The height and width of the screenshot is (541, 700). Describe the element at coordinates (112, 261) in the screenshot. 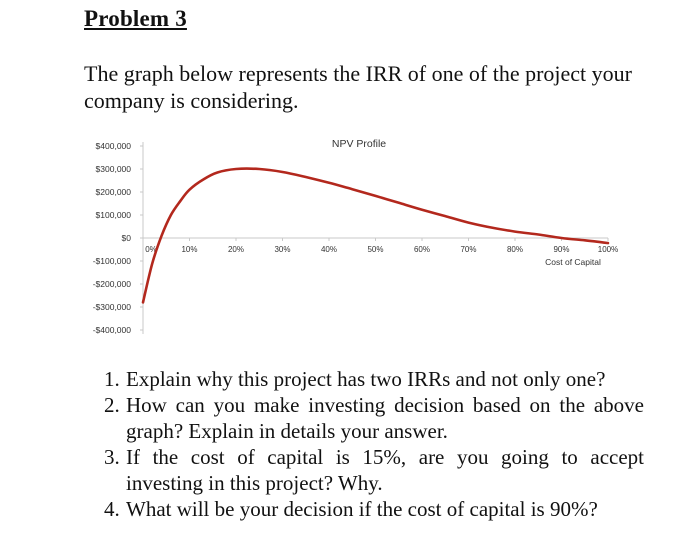

I see `y-tick-label: -$100,000` at that location.